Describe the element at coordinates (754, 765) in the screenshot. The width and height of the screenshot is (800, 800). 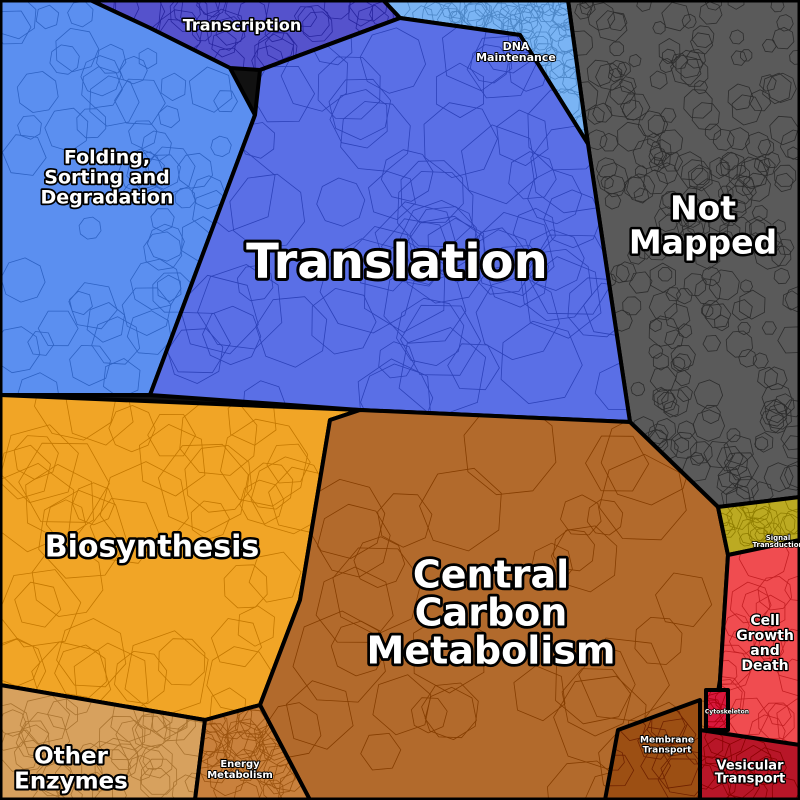
I see `subcell-vesicular-transport` at that location.